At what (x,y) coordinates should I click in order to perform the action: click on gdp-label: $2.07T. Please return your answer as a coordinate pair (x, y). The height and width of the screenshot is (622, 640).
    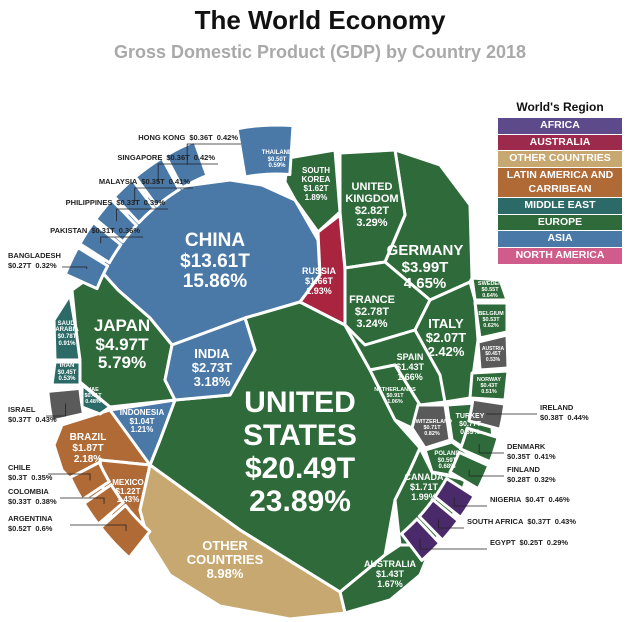
    Looking at the image, I should click on (446, 337).